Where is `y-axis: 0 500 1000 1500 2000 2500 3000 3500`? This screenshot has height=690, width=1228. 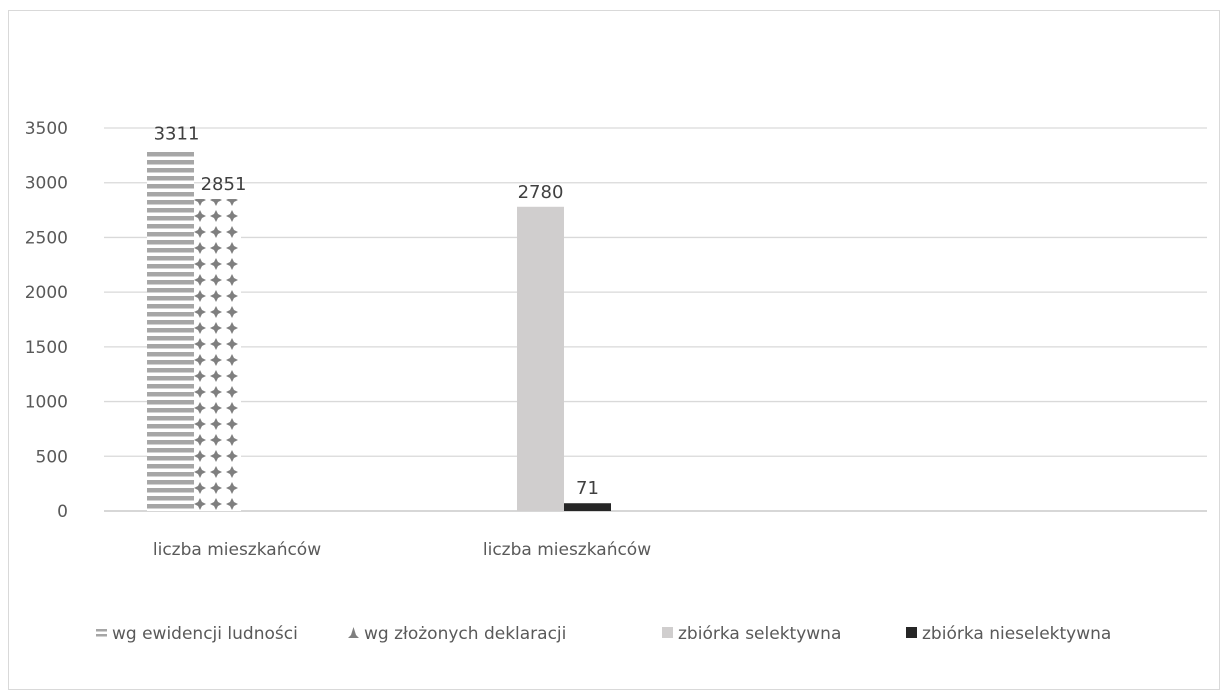 y-axis: 0 500 1000 1500 2000 2500 3000 3500 is located at coordinates (46, 320).